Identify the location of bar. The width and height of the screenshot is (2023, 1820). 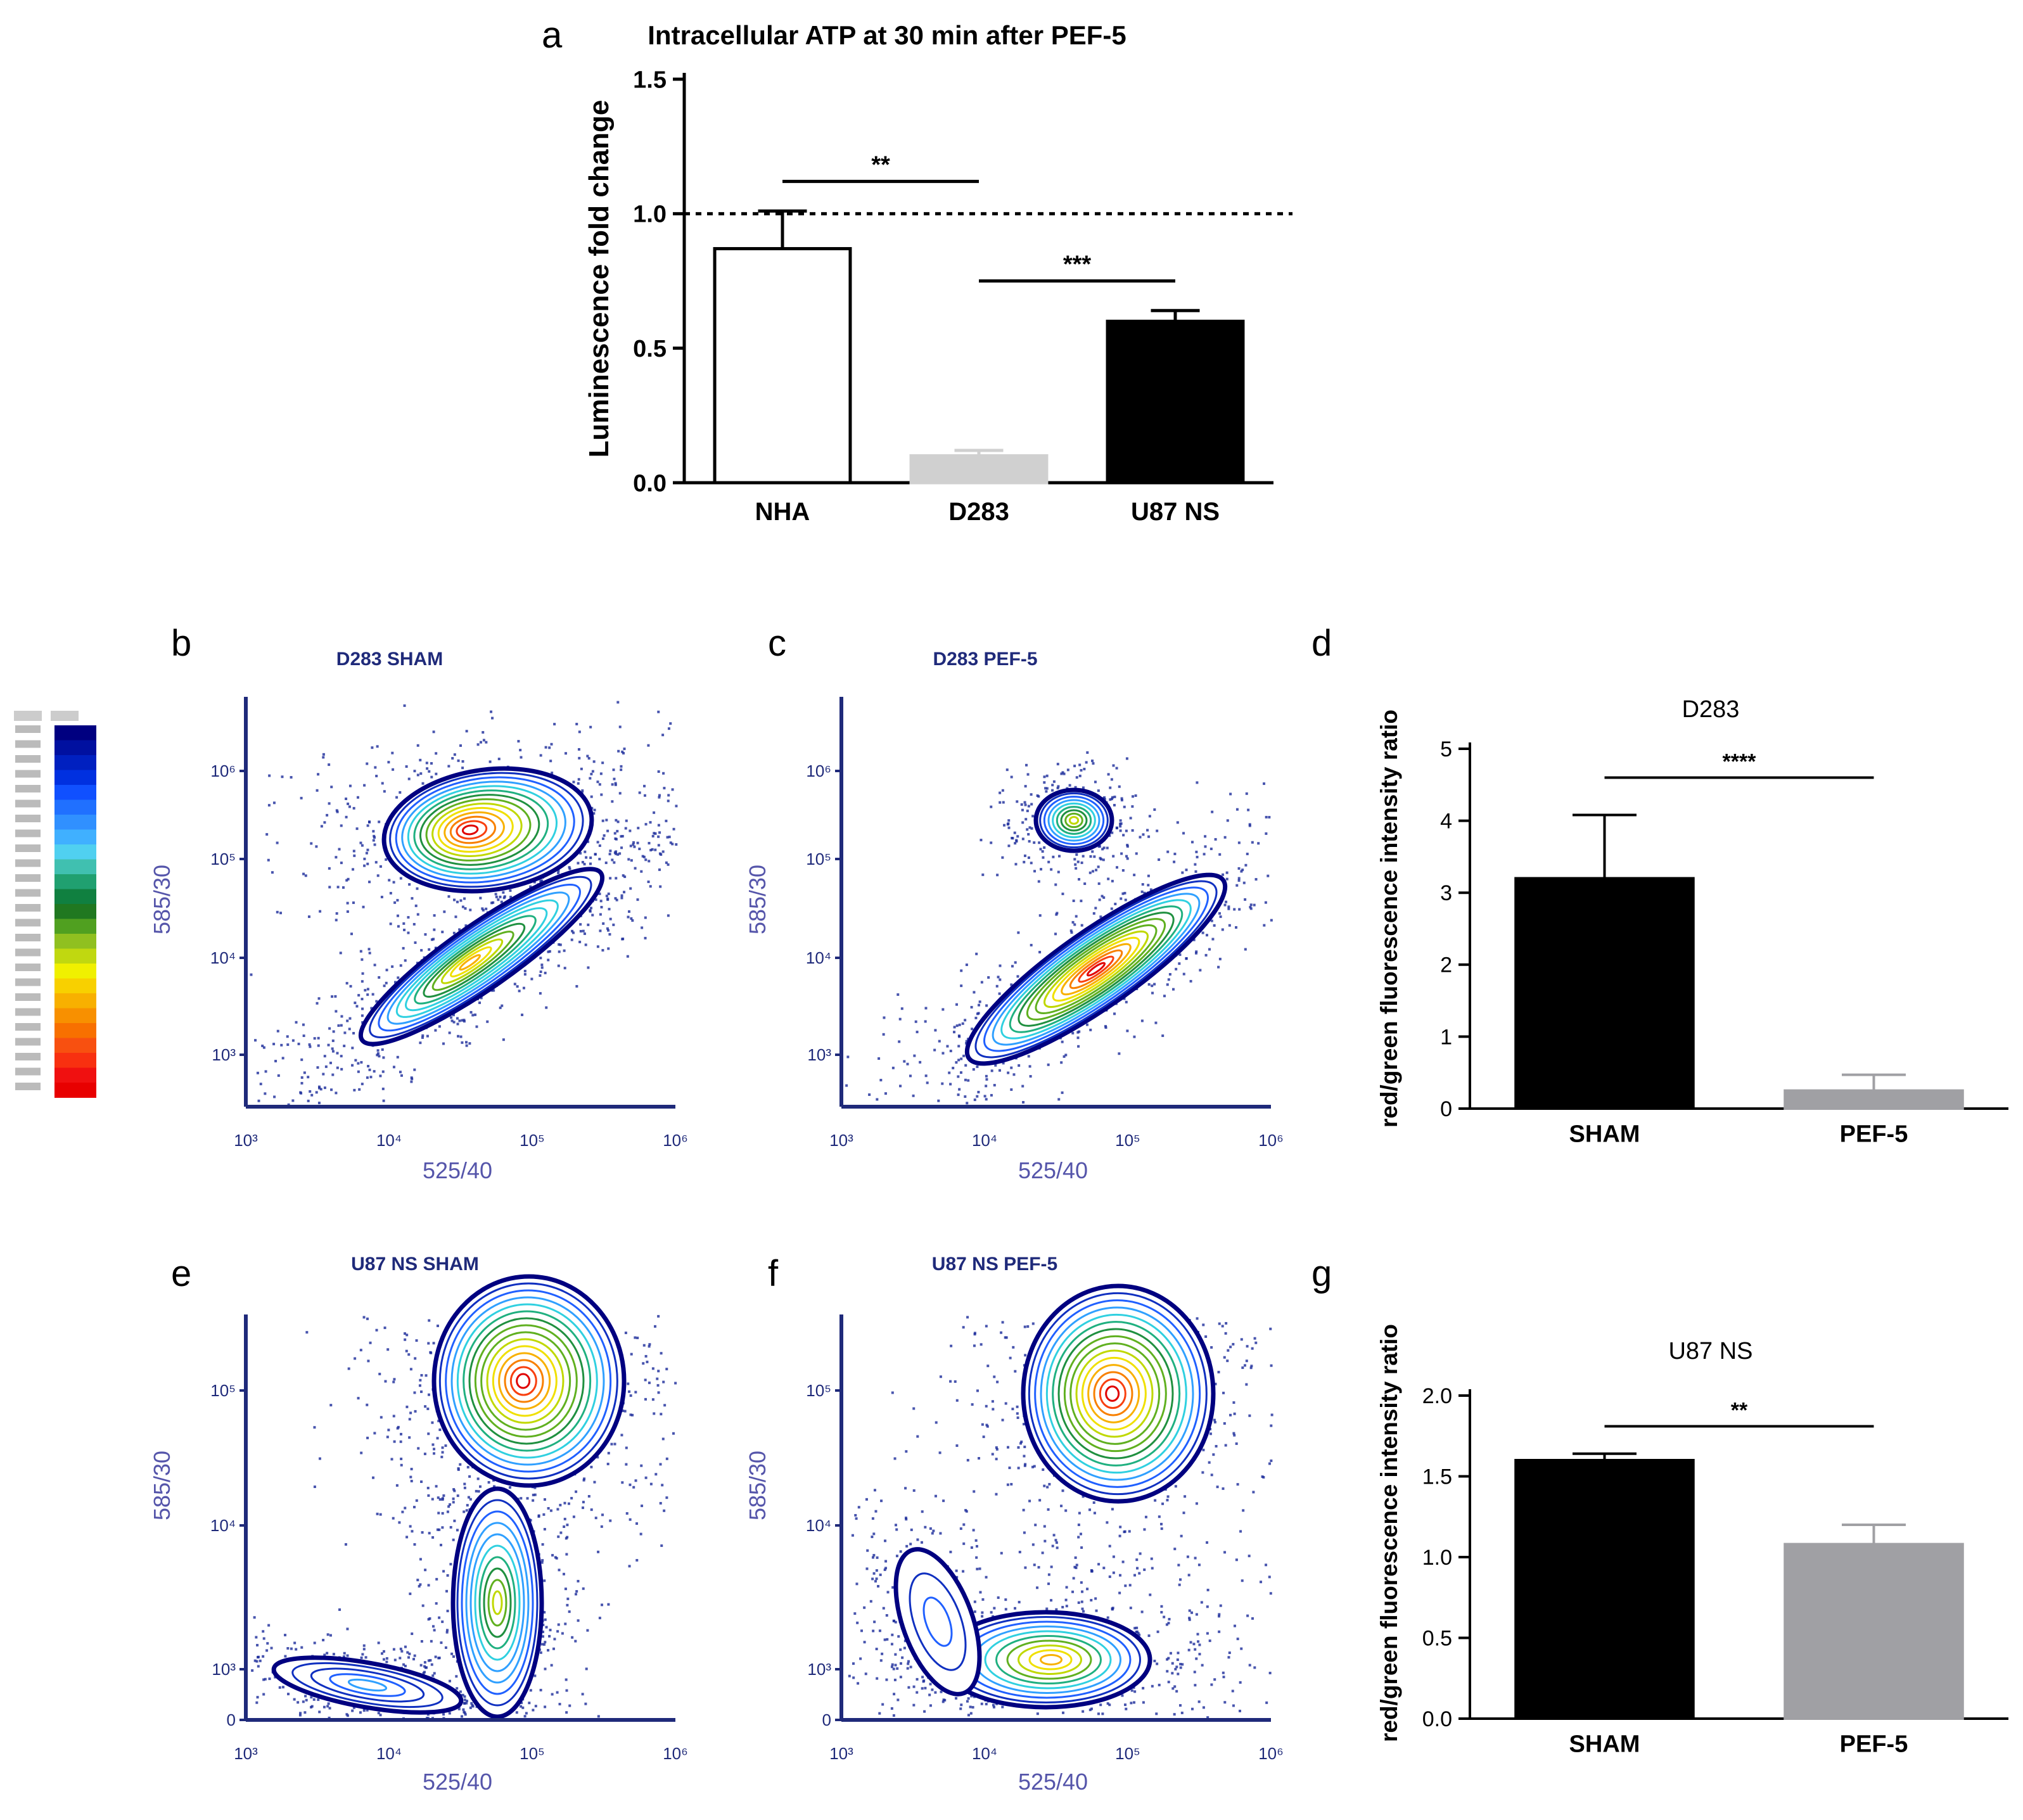
(1175, 402).